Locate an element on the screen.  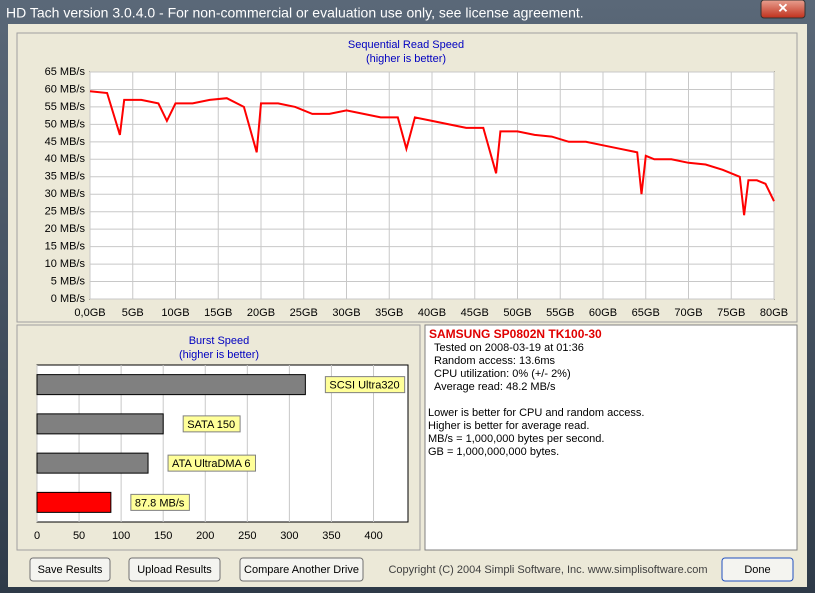
x-tick-label: 0,0GB is located at coordinates (89, 313).